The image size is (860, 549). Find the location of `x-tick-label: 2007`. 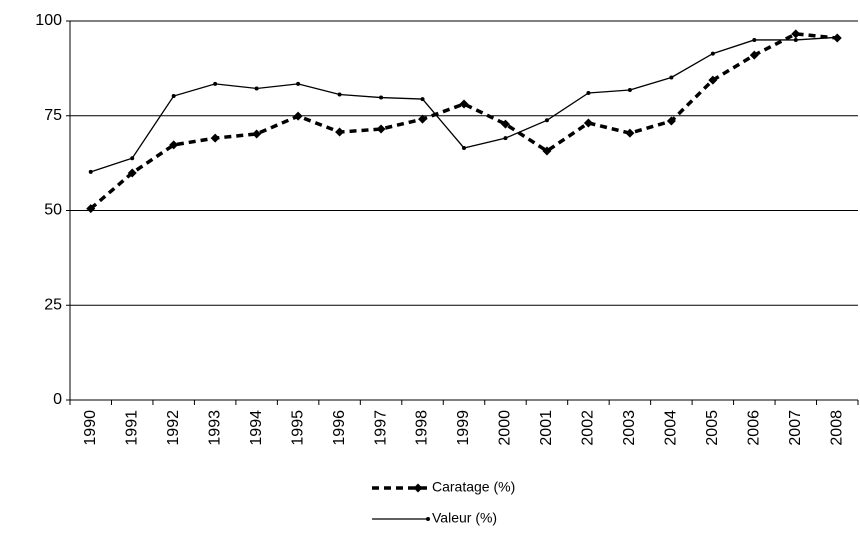

x-tick-label: 2007 is located at coordinates (795, 428).